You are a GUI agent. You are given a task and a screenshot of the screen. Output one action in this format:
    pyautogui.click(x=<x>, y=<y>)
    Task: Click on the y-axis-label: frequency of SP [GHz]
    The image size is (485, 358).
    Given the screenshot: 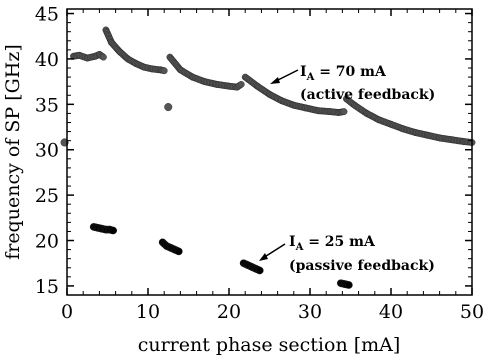 What is the action you would take?
    pyautogui.click(x=13, y=152)
    